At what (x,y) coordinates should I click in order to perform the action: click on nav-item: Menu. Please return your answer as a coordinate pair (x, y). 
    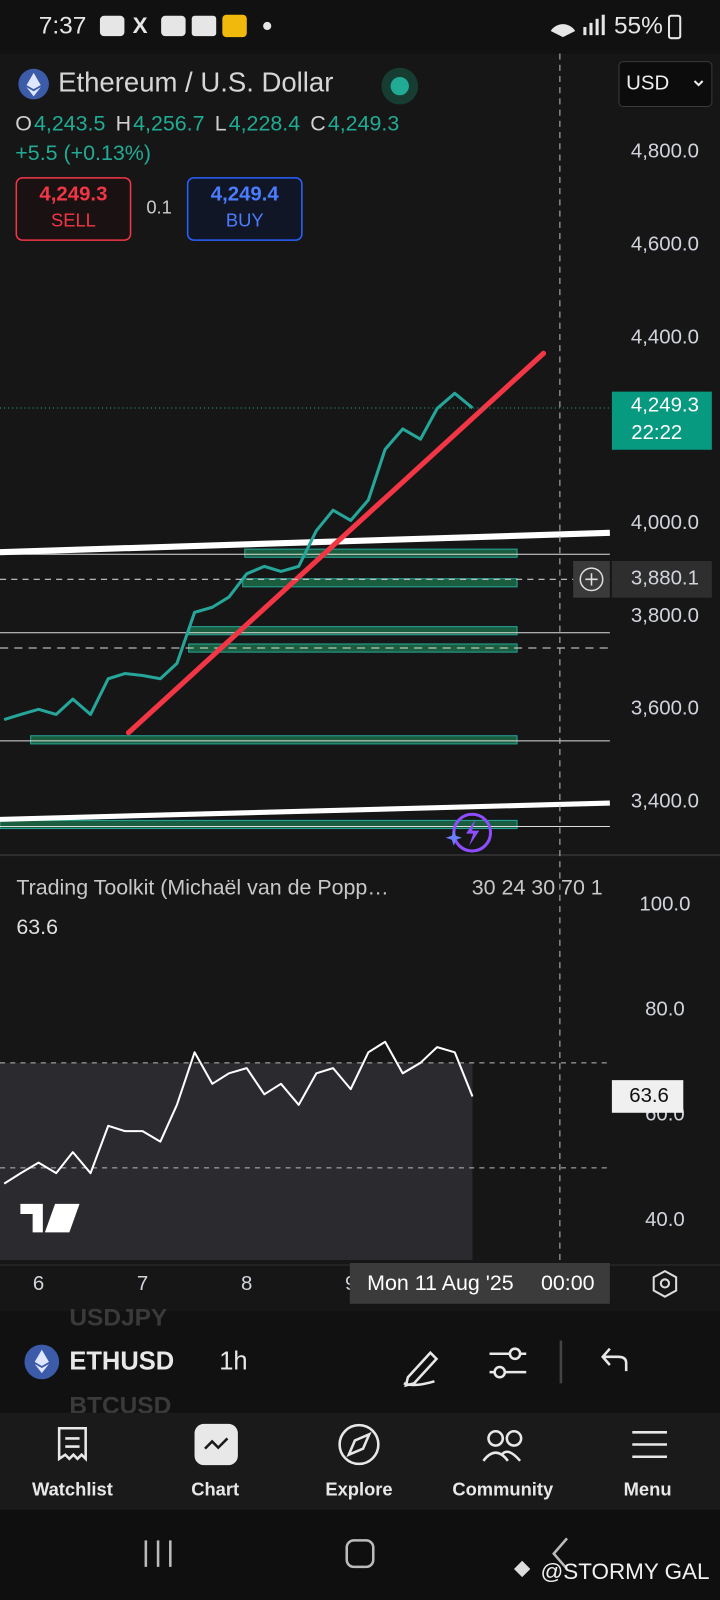
    Looking at the image, I should click on (648, 1488).